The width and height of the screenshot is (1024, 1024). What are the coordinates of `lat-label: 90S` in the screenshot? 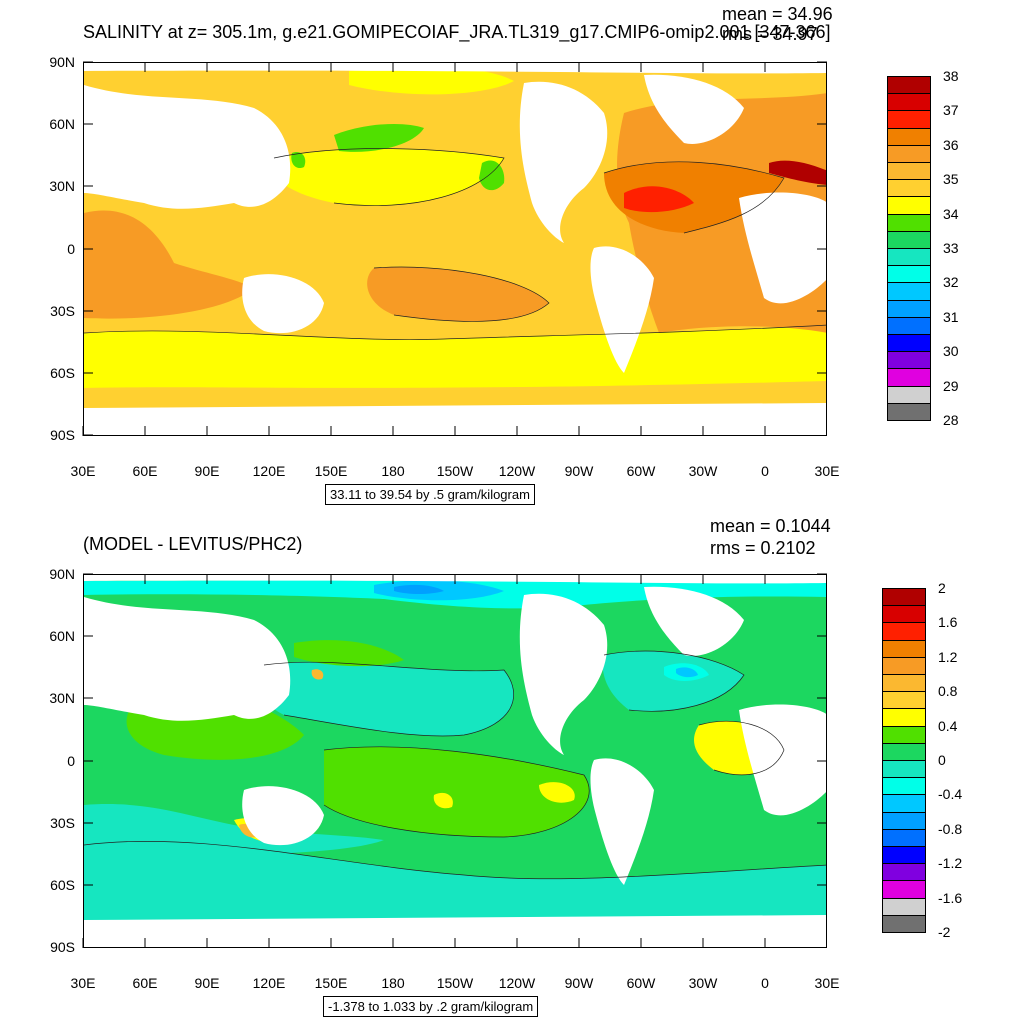 It's located at (62, 947).